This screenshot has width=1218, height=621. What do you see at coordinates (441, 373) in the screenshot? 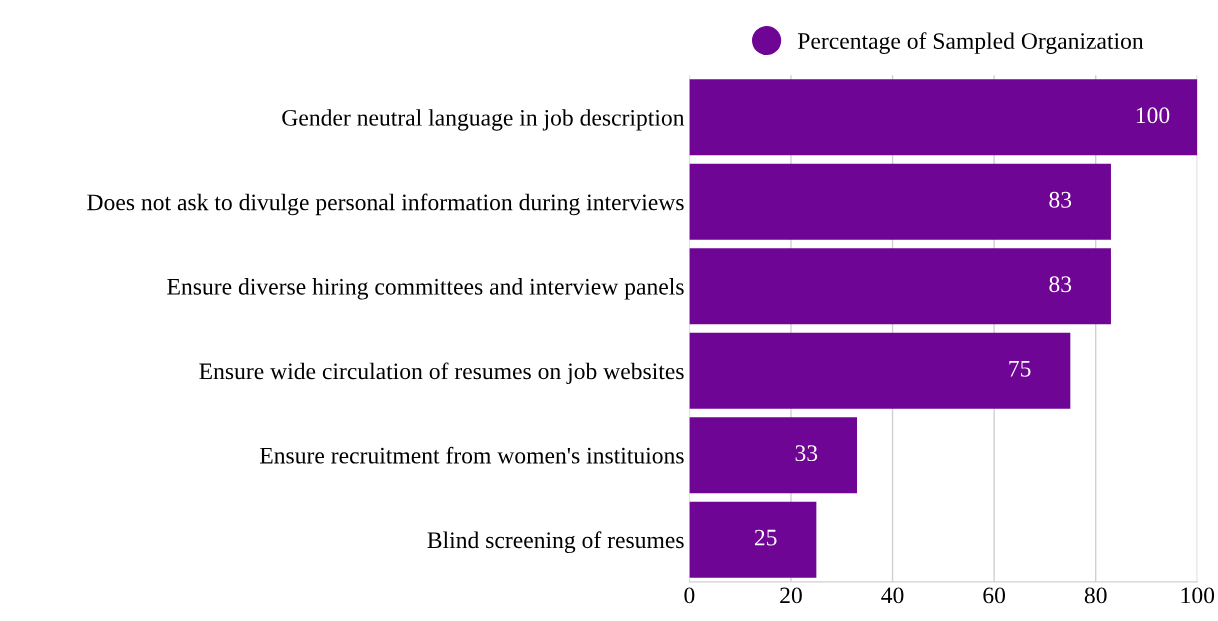
I see `y-tick-label: Ensure wide circulation of resumes on job websites` at bounding box center [441, 373].